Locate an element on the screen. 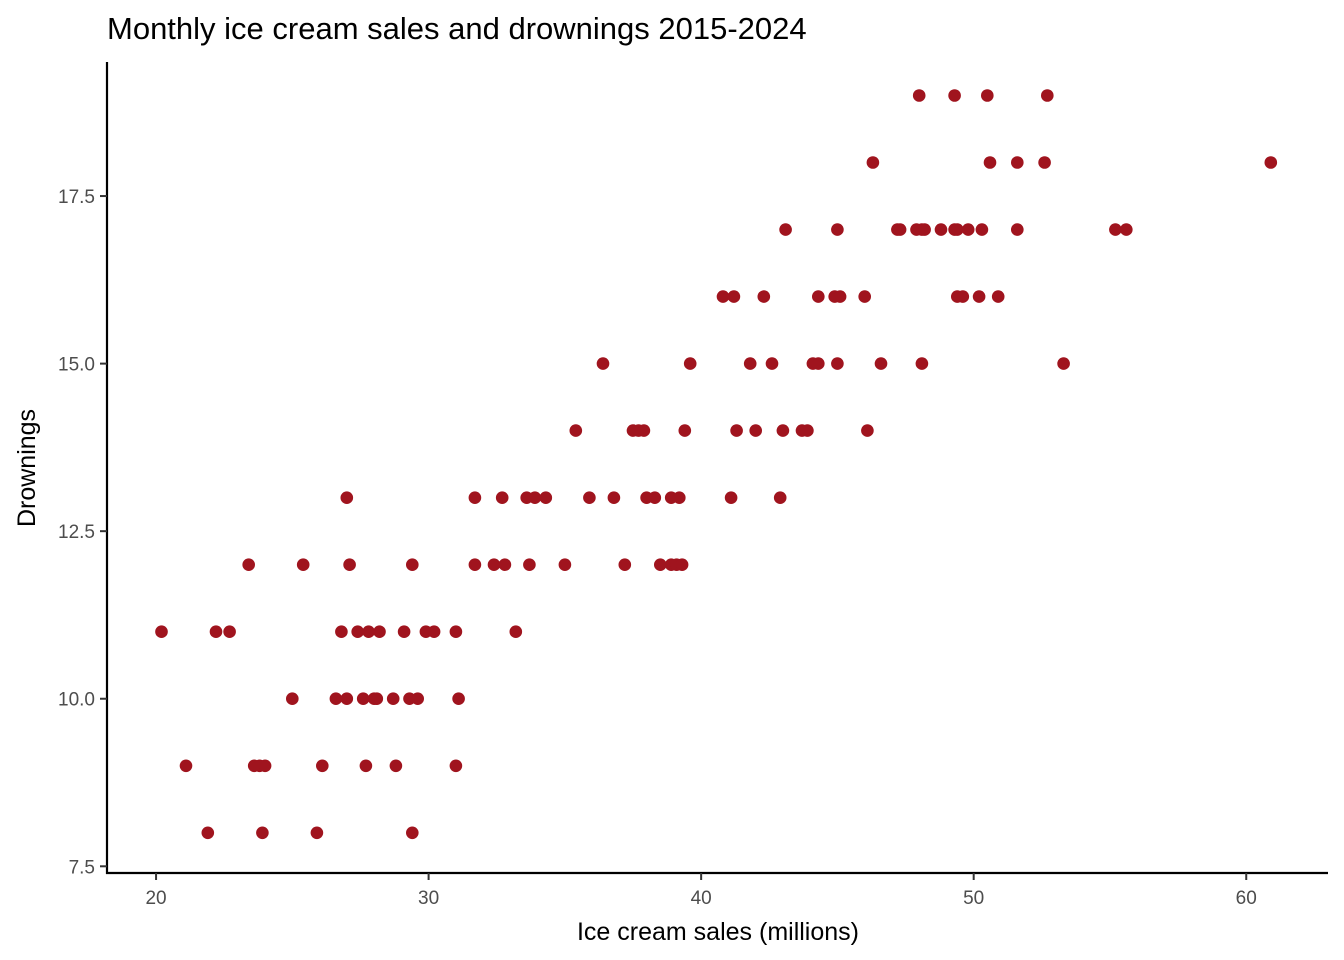 The image size is (1344, 960). y-tick-label: 17.5 is located at coordinates (76, 197).